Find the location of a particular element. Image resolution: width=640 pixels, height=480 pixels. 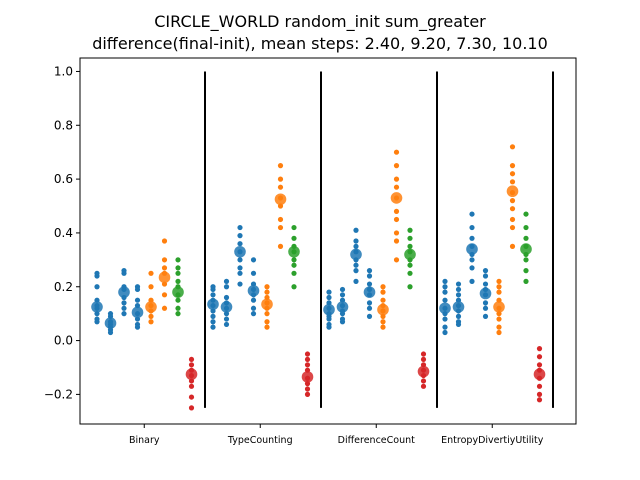

y-tick-label: 0.0 is located at coordinates (63, 341).